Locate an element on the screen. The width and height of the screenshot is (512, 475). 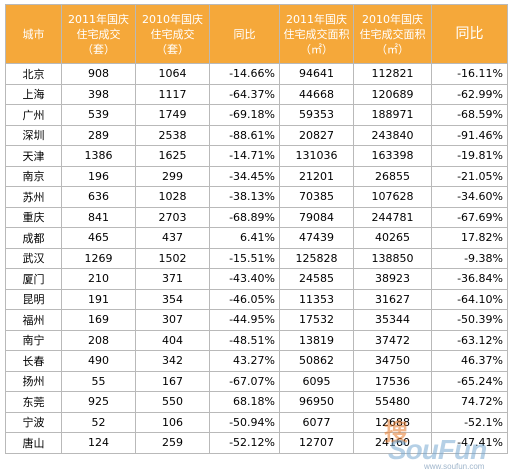
area-2010-cell: 24160 is located at coordinates (392, 443).